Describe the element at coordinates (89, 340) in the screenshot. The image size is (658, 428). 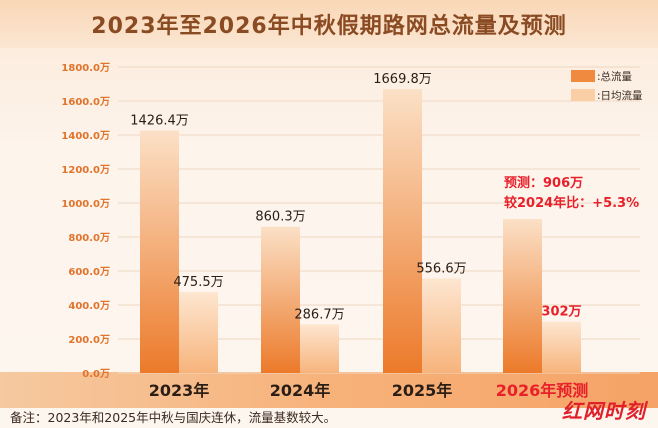
I see `y-tick-label: 200.0万` at that location.